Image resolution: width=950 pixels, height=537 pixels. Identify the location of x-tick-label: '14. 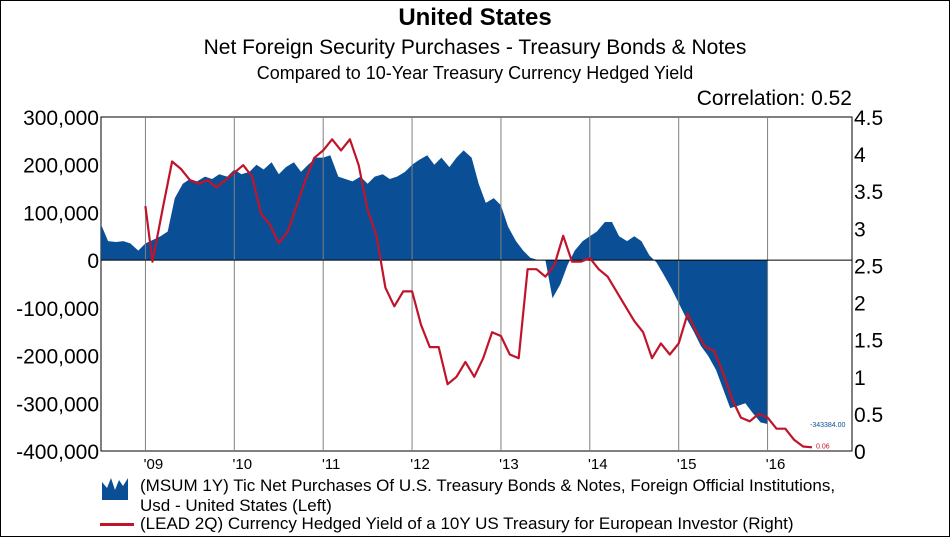
(598, 464).